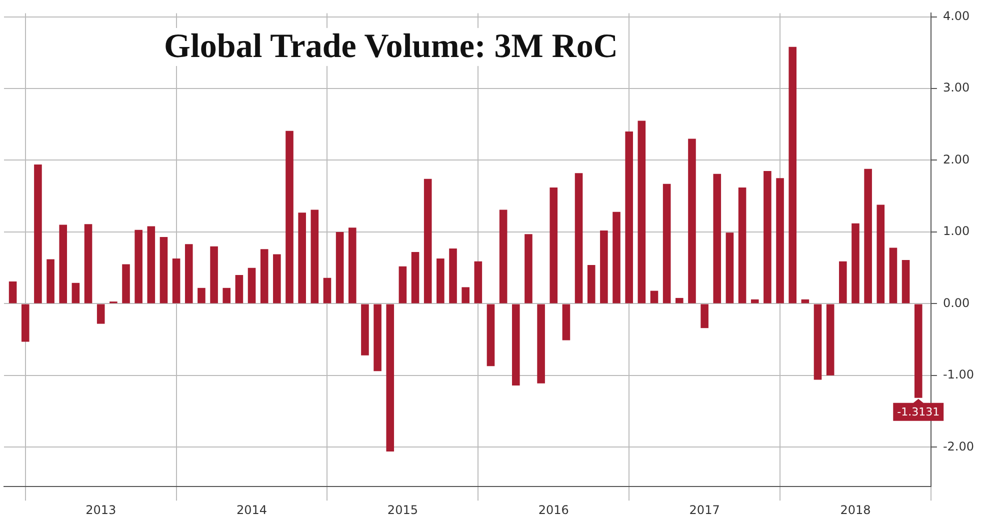 Image resolution: width=990 pixels, height=525 pixels. What do you see at coordinates (956, 231) in the screenshot?
I see `y-tick-label: 1.00` at bounding box center [956, 231].